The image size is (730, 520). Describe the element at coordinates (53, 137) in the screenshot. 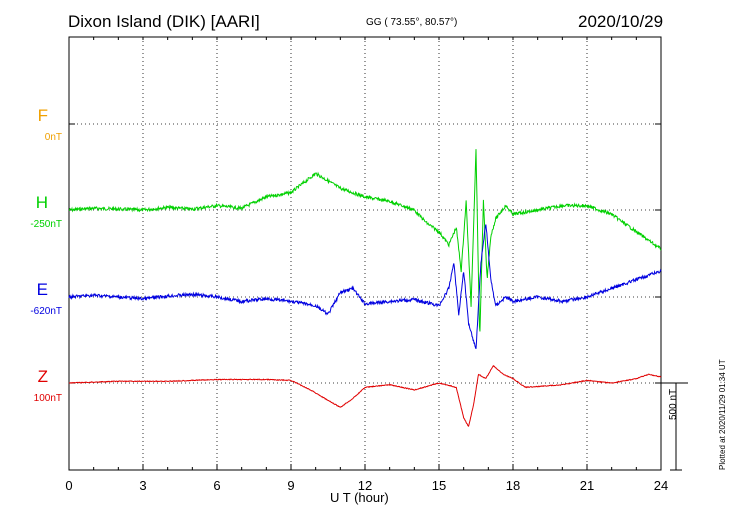

I see `baseline-label-f: 0nT` at that location.